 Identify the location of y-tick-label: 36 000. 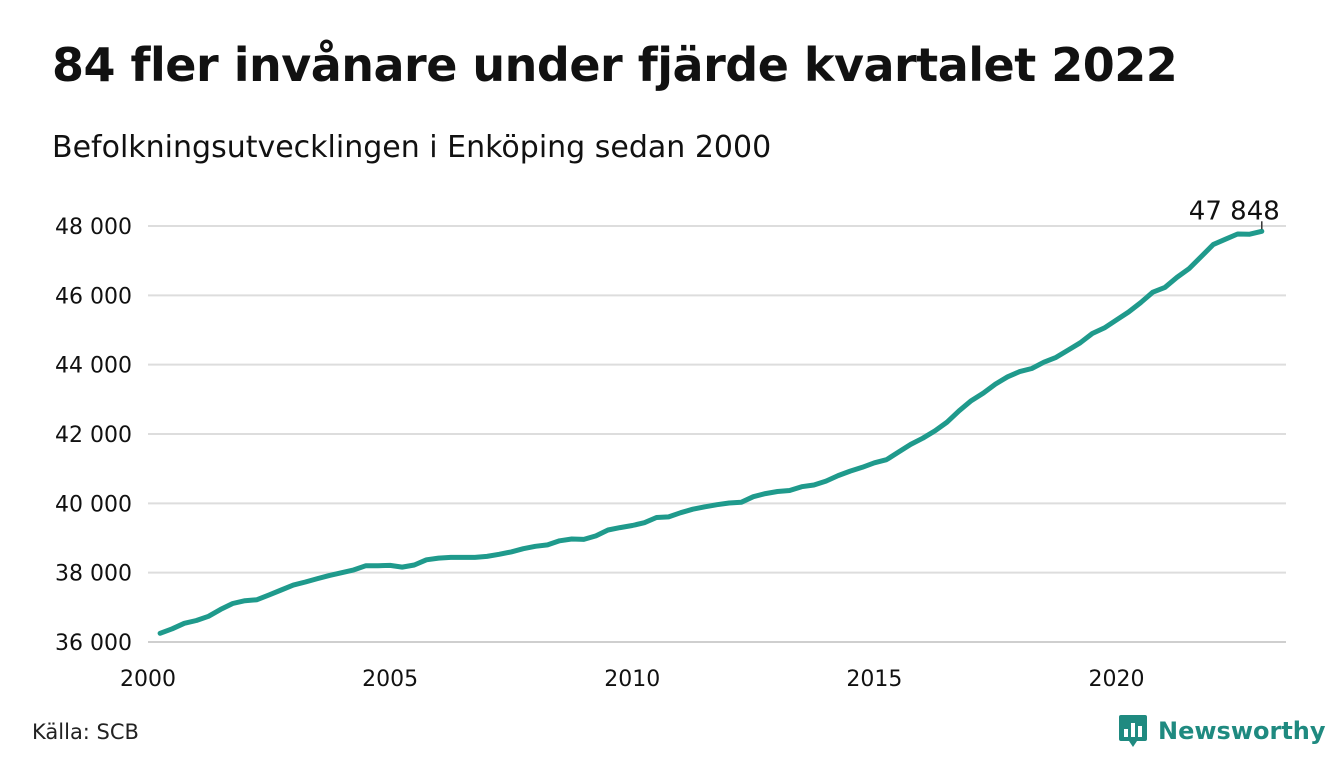
(93, 643).